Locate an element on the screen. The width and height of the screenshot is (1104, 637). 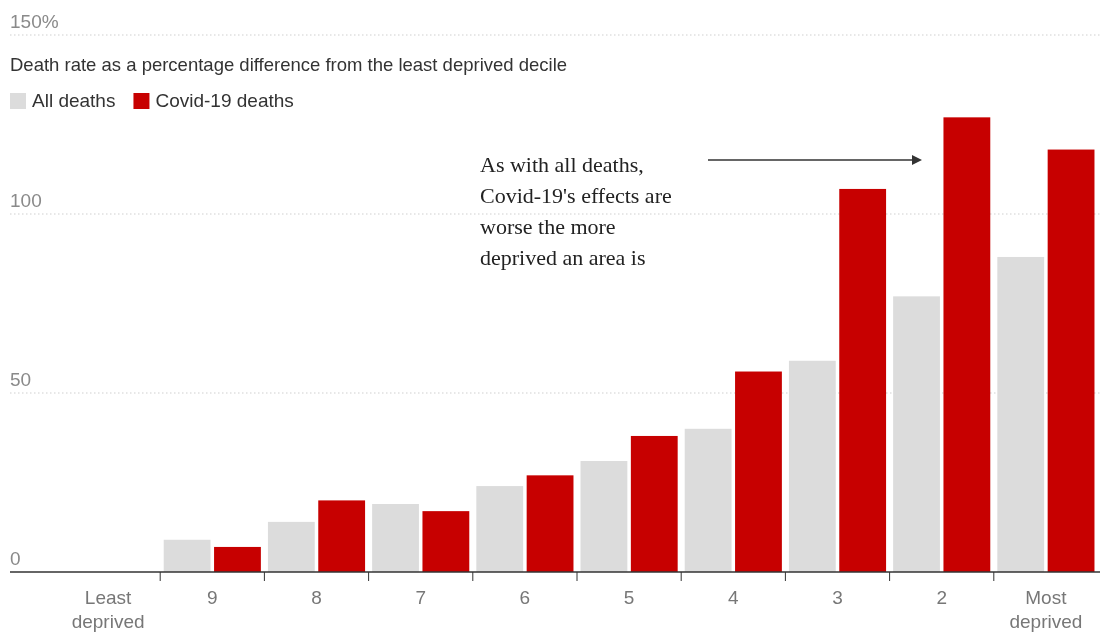
x-tick-label: 8 is located at coordinates (316, 597).